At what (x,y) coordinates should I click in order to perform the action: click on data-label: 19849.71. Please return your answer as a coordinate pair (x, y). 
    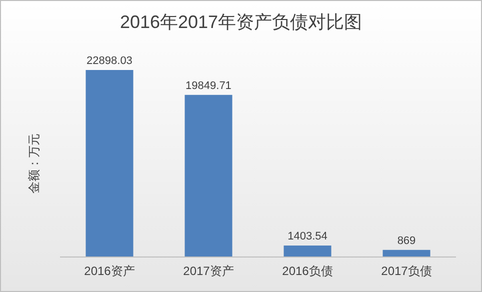
    Looking at the image, I should click on (209, 86).